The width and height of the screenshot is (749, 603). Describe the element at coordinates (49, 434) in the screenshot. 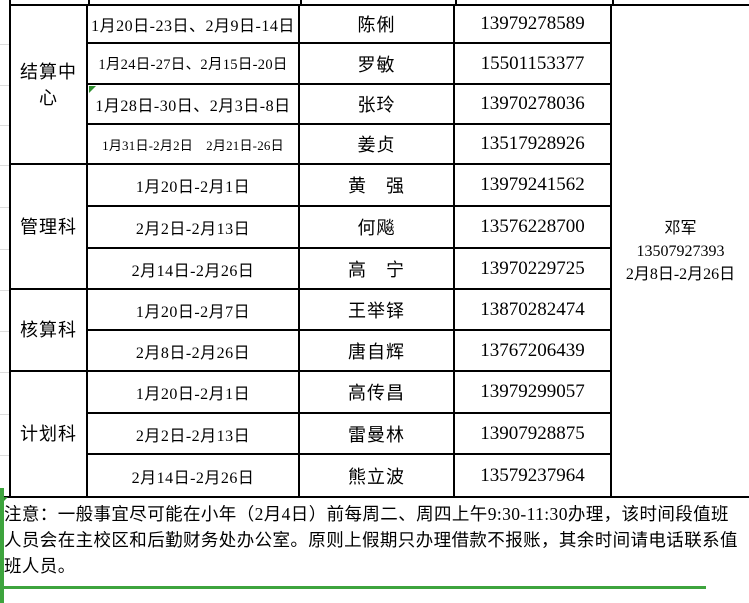

I see `cell-department: 计划科` at that location.